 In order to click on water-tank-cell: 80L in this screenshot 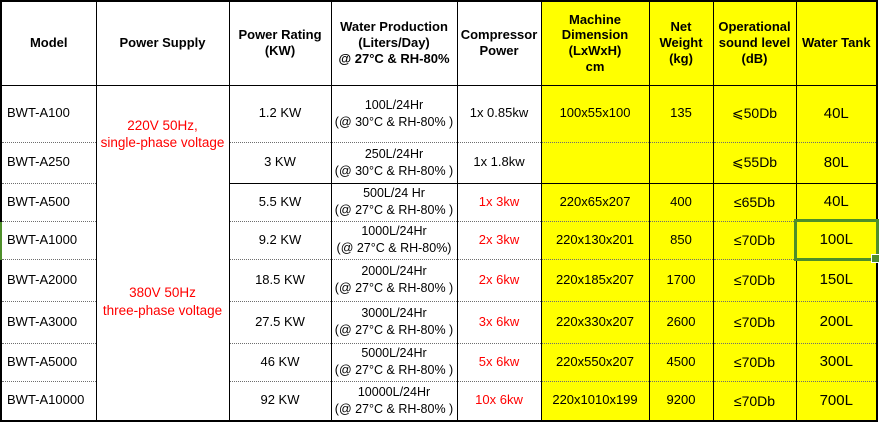, I will do `click(836, 162)`.